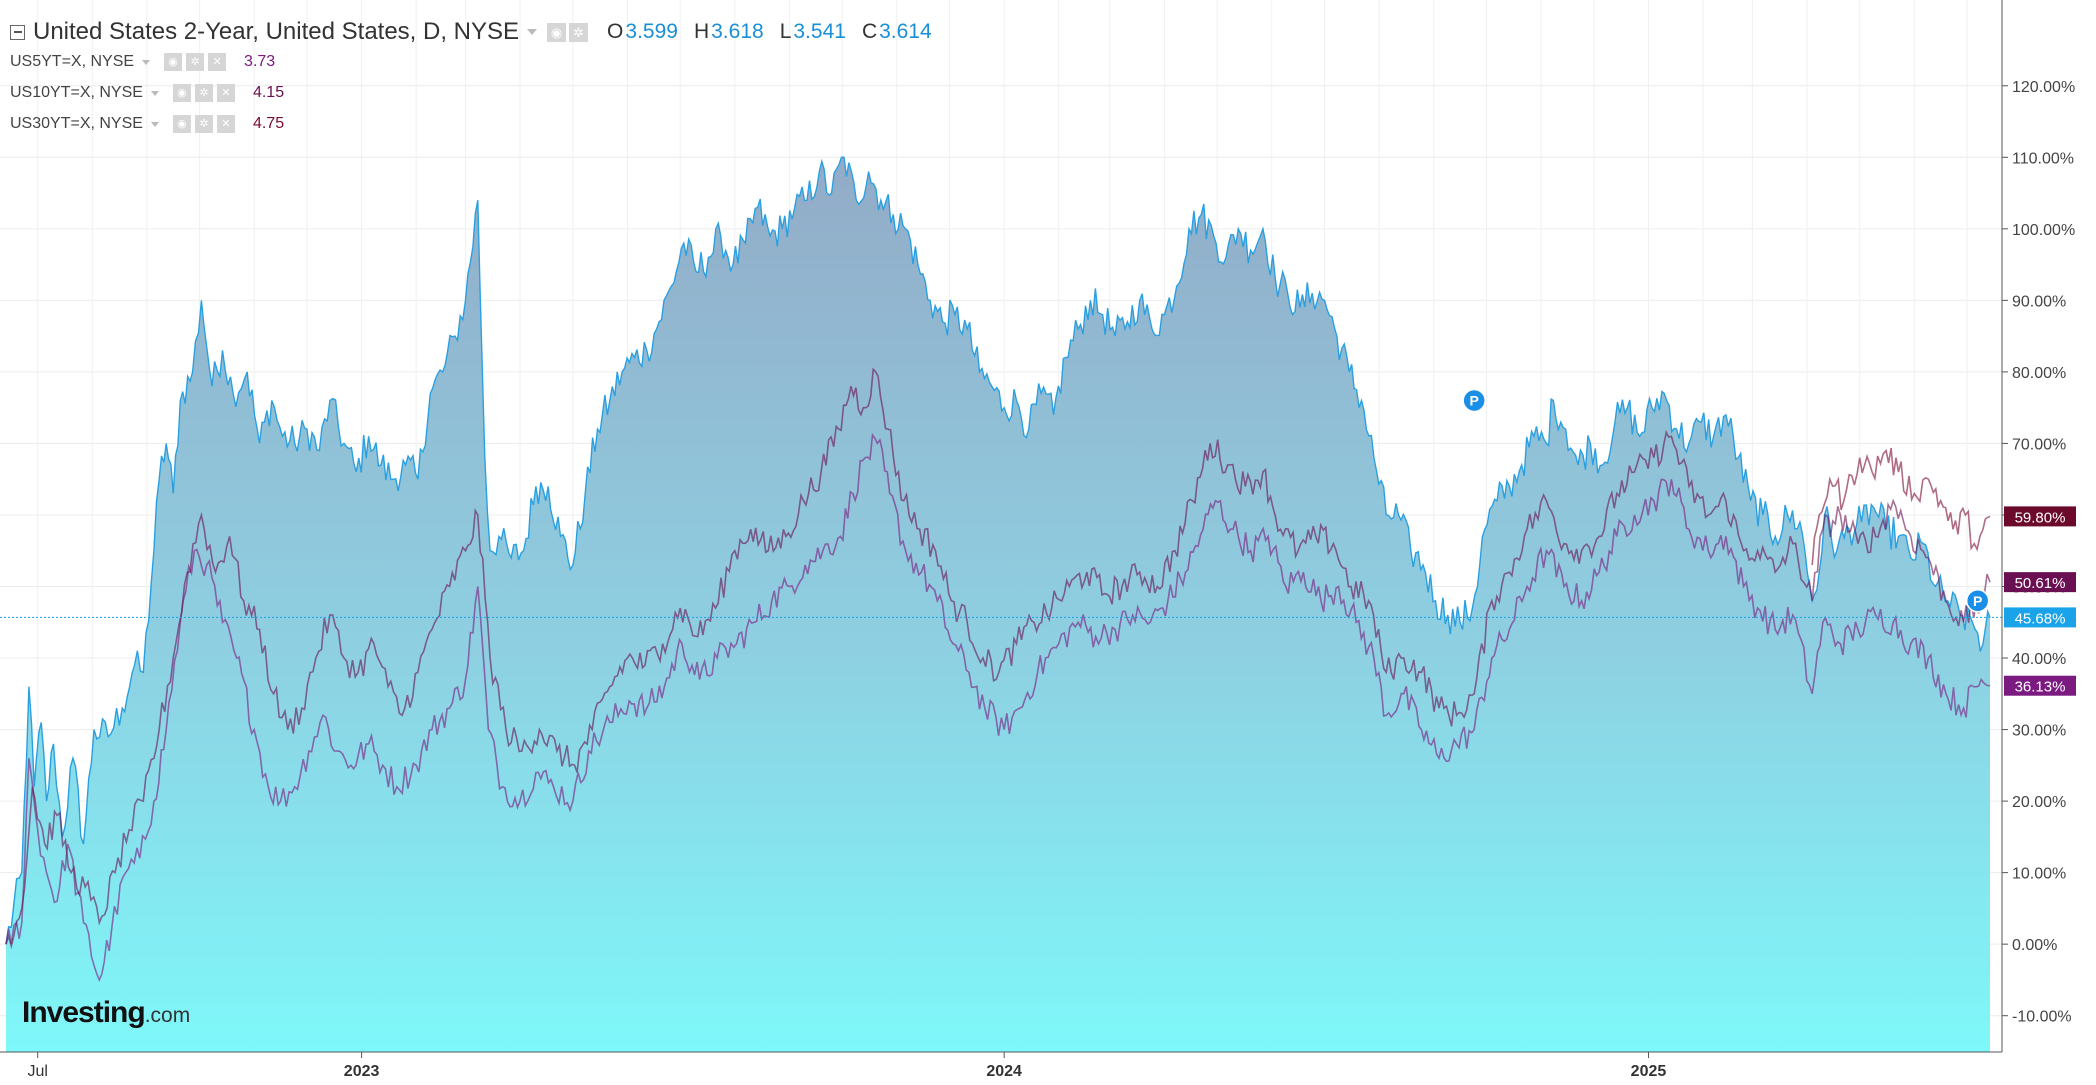  What do you see at coordinates (896, 31) in the screenshot?
I see `ohlc-close: C3.614` at bounding box center [896, 31].